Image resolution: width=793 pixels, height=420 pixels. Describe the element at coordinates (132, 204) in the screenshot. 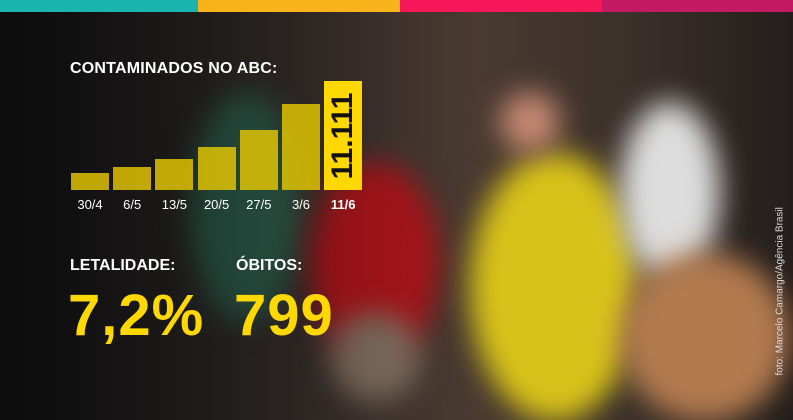

I see `x-tick-label: 6/5` at that location.